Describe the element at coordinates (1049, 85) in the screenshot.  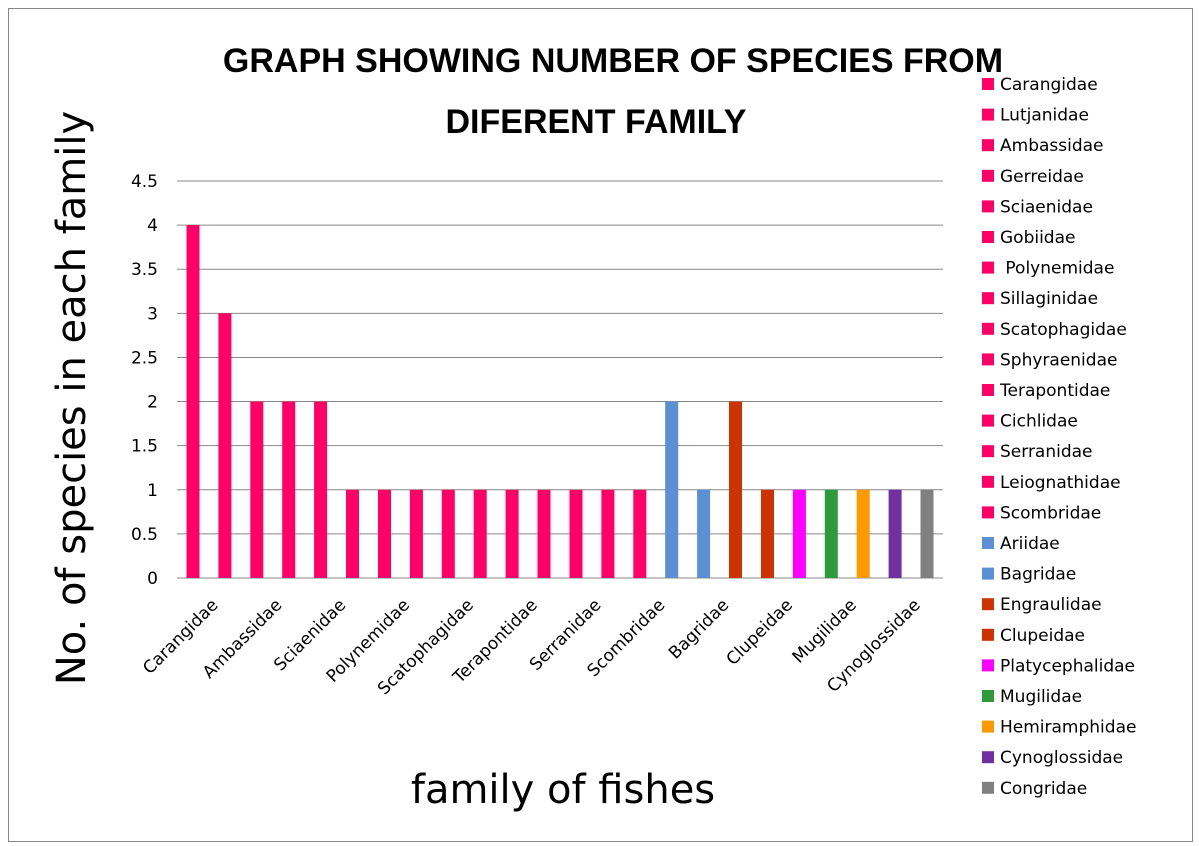
I see `legend-label: Carangidae` at that location.